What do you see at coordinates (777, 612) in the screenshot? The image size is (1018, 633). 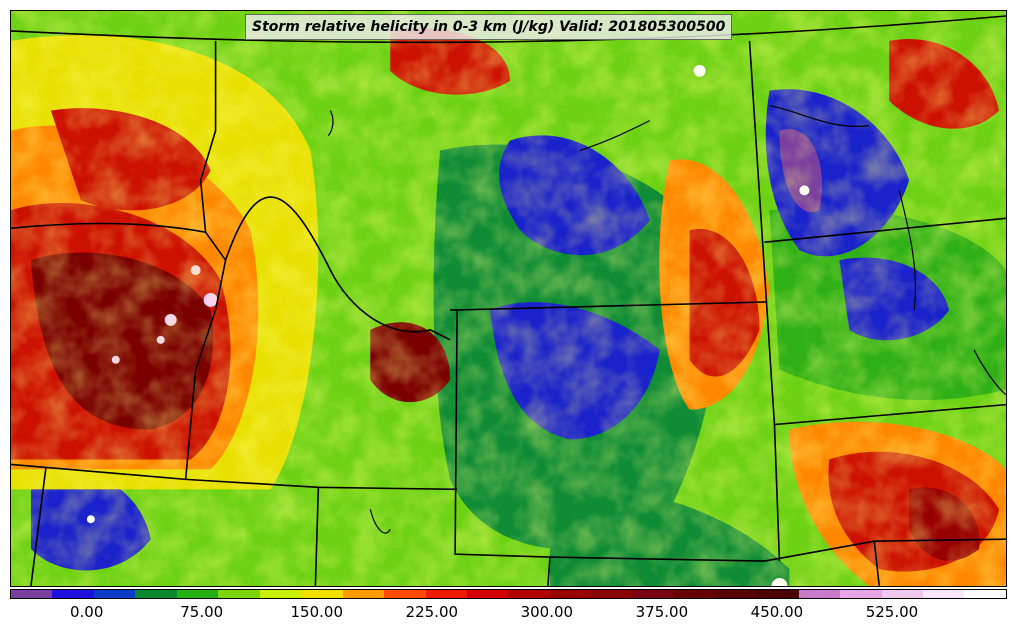 I see `colorbar-tick-label: 450.00` at bounding box center [777, 612].